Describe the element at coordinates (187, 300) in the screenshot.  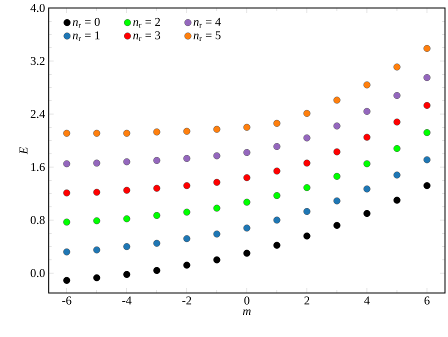
I see `x-tick-label: -2` at that location.